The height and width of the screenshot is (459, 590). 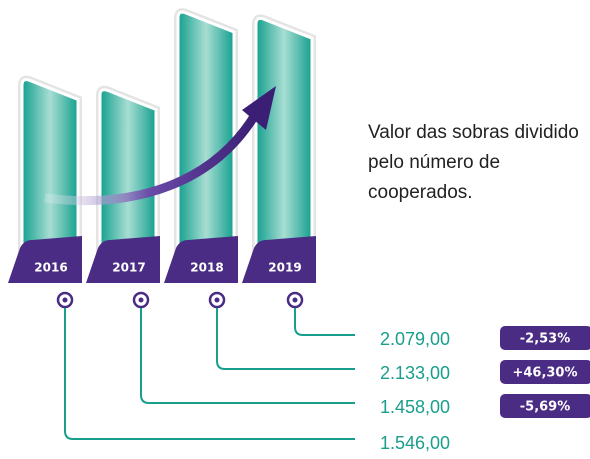 I want to click on x-tick-label: 2019, so click(x=284, y=268).